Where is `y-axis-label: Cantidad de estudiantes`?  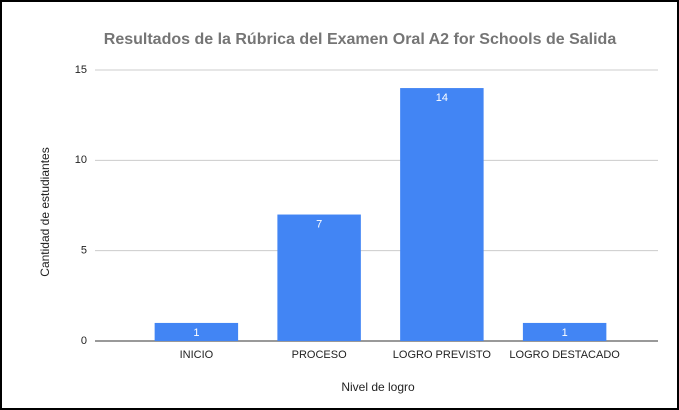 y-axis-label: Cantidad de estudiantes is located at coordinates (45, 211).